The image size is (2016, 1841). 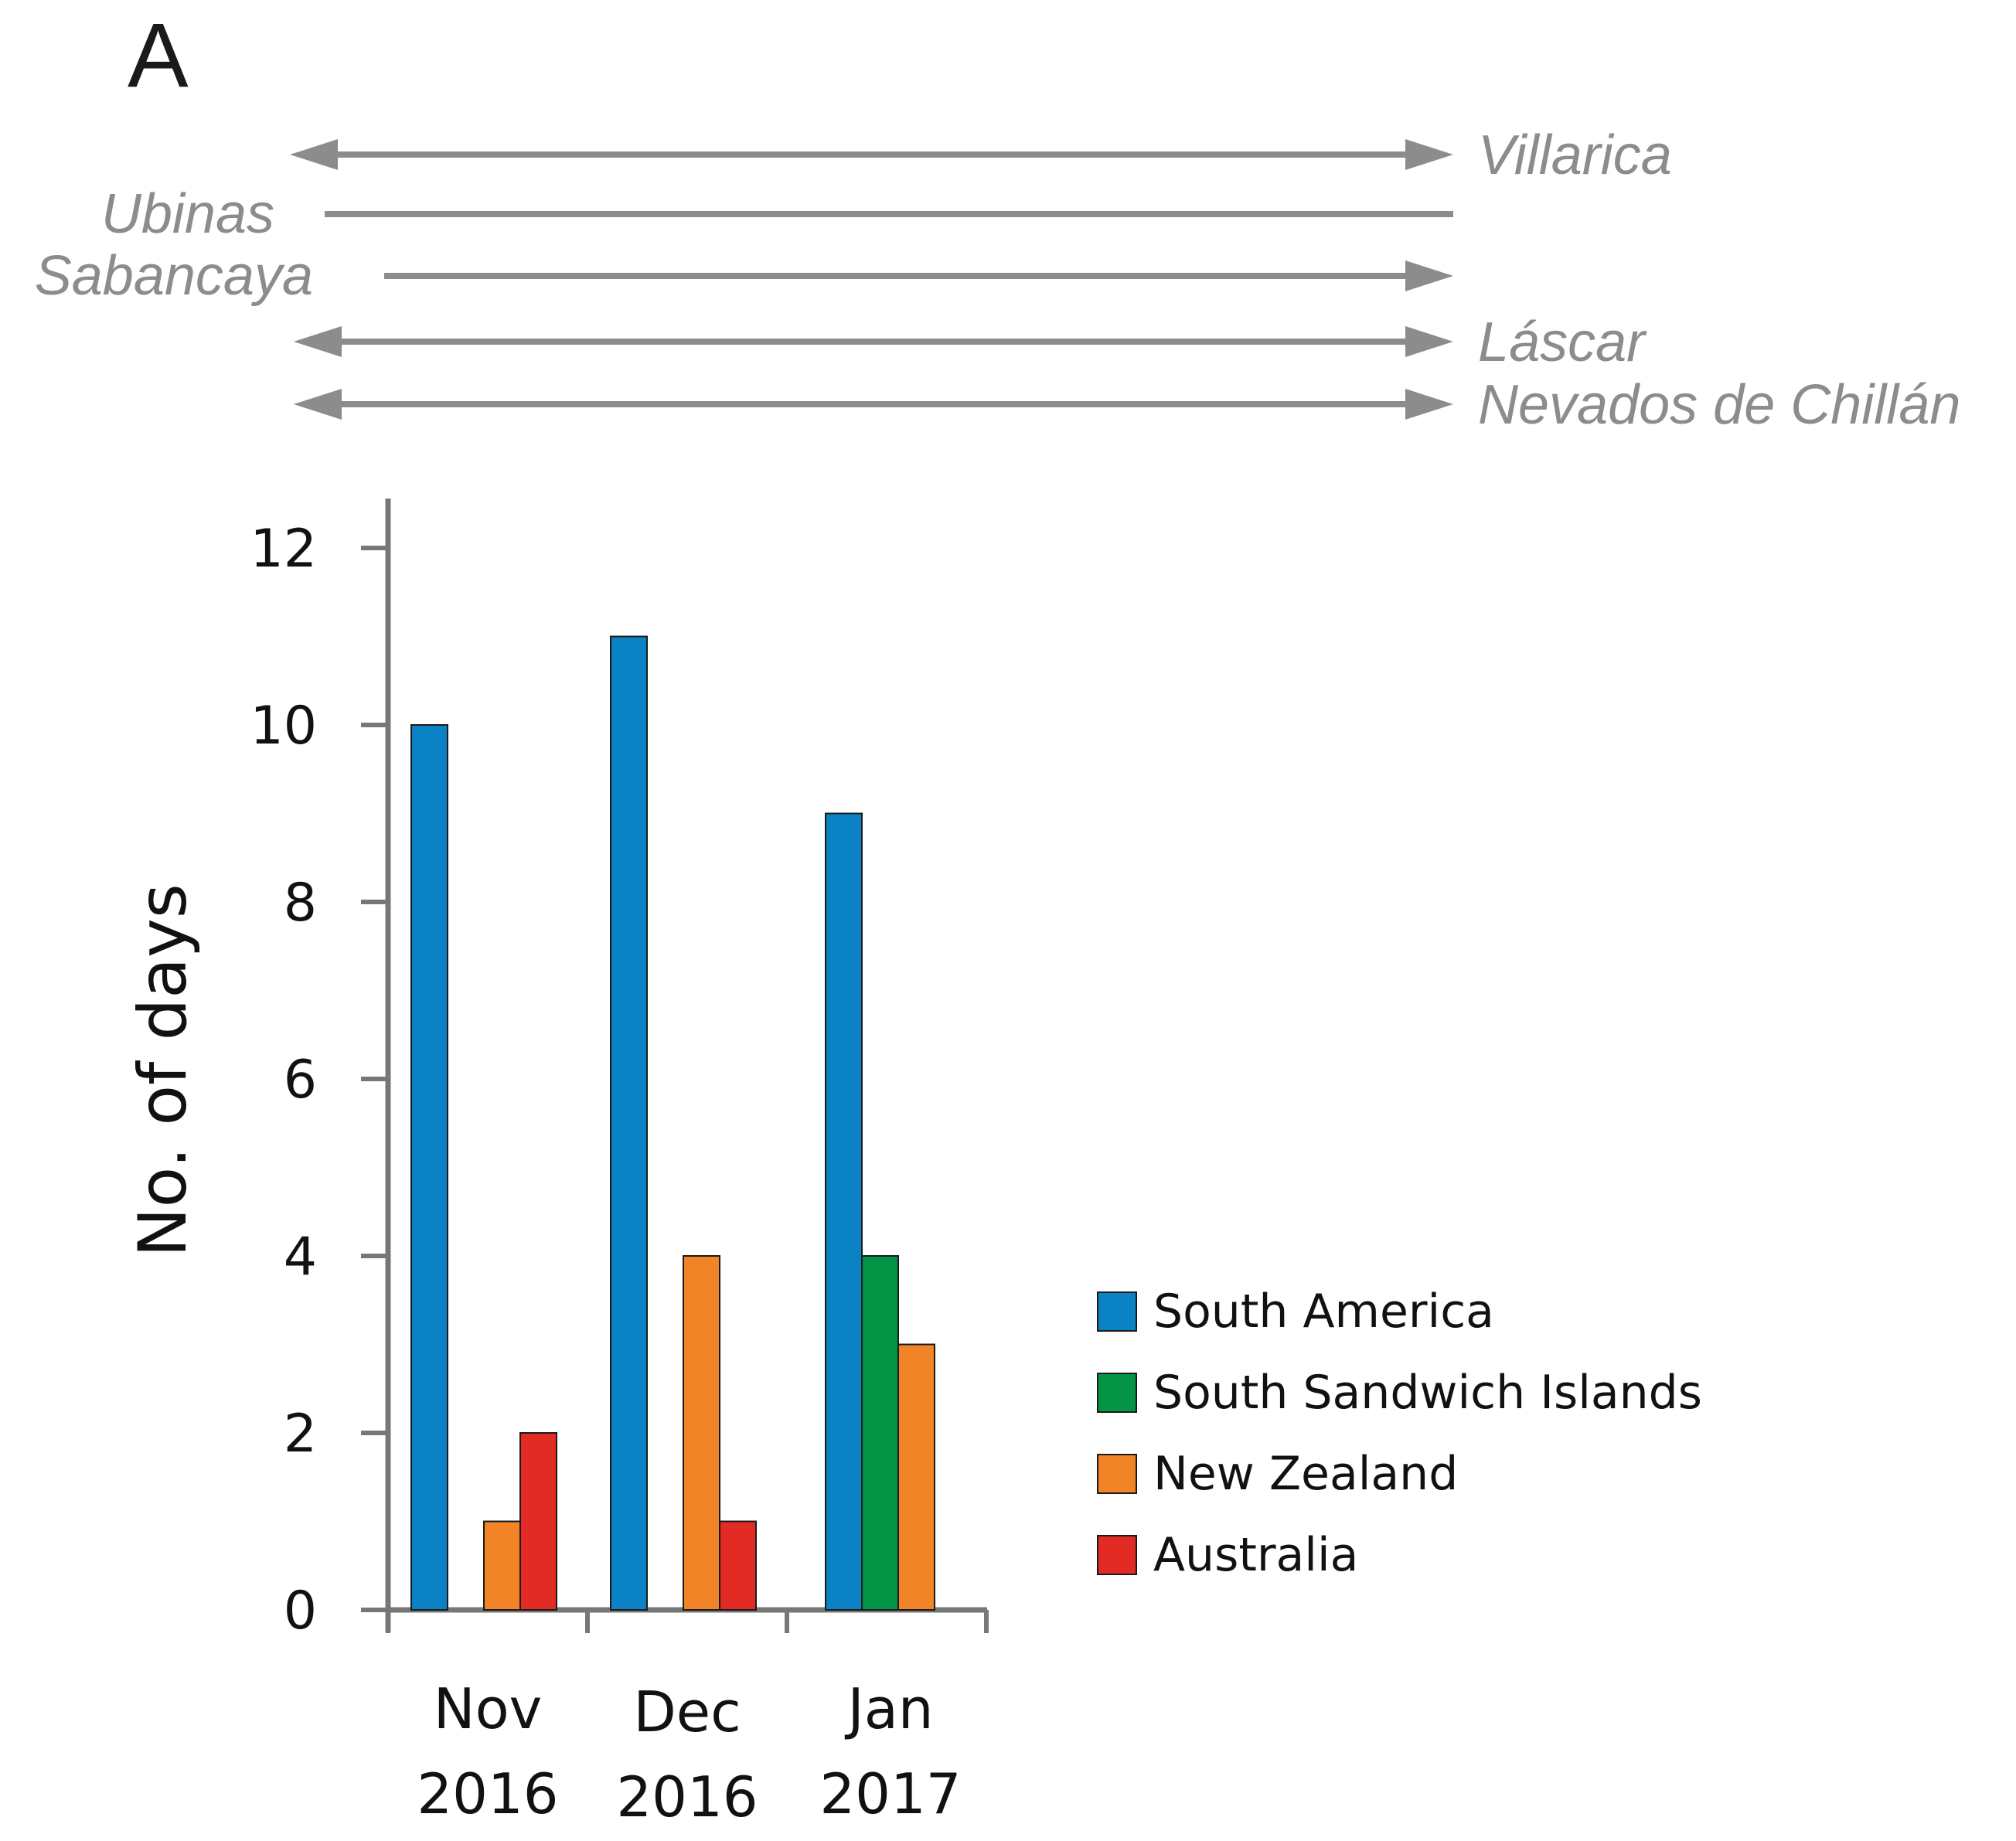 What do you see at coordinates (890, 1793) in the screenshot?
I see `x-category-year: 2017` at bounding box center [890, 1793].